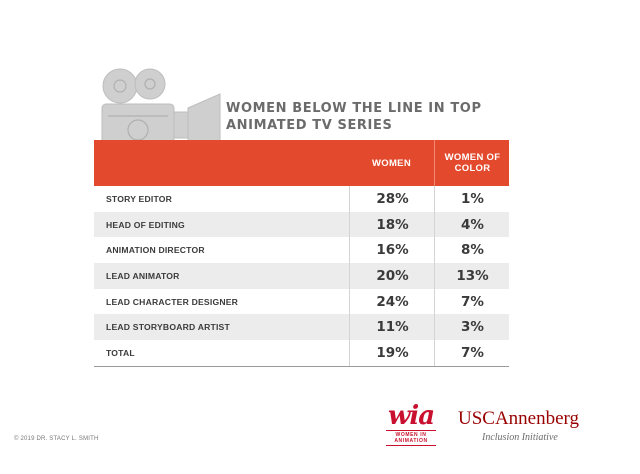 The image size is (640, 474). Describe the element at coordinates (392, 353) in the screenshot. I see `women-value: 19%` at that location.